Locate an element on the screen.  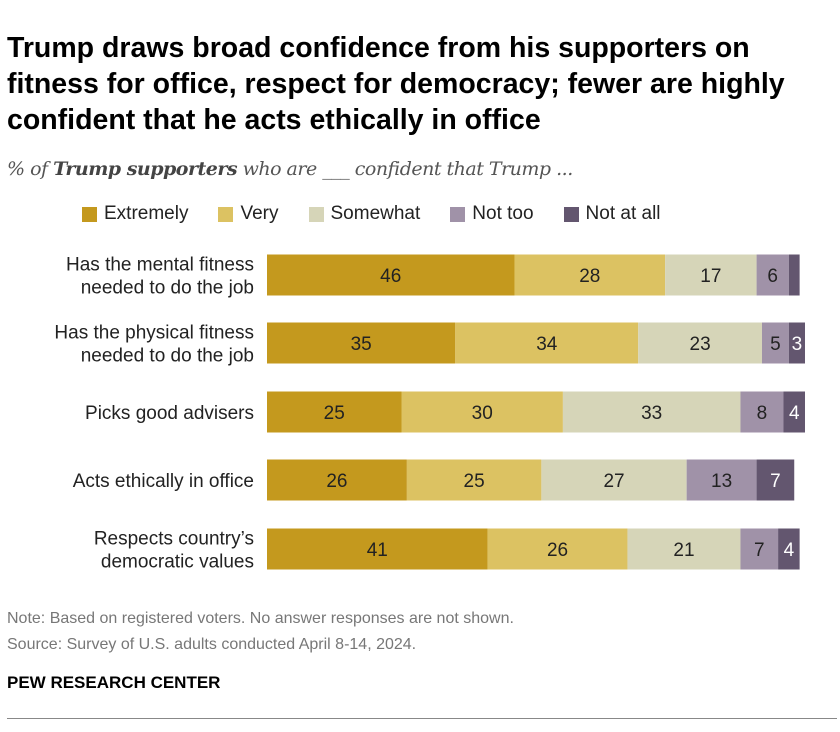
legend-item: Somewhat is located at coordinates (364, 214).